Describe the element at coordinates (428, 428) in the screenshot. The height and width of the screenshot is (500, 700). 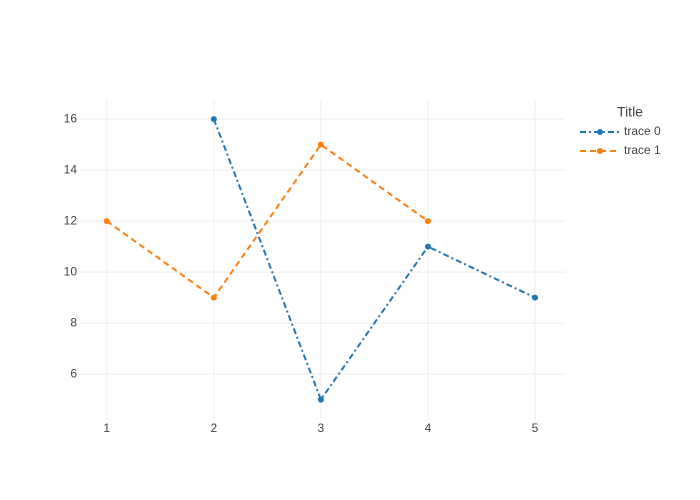
I see `x-tick-label: 4` at that location.